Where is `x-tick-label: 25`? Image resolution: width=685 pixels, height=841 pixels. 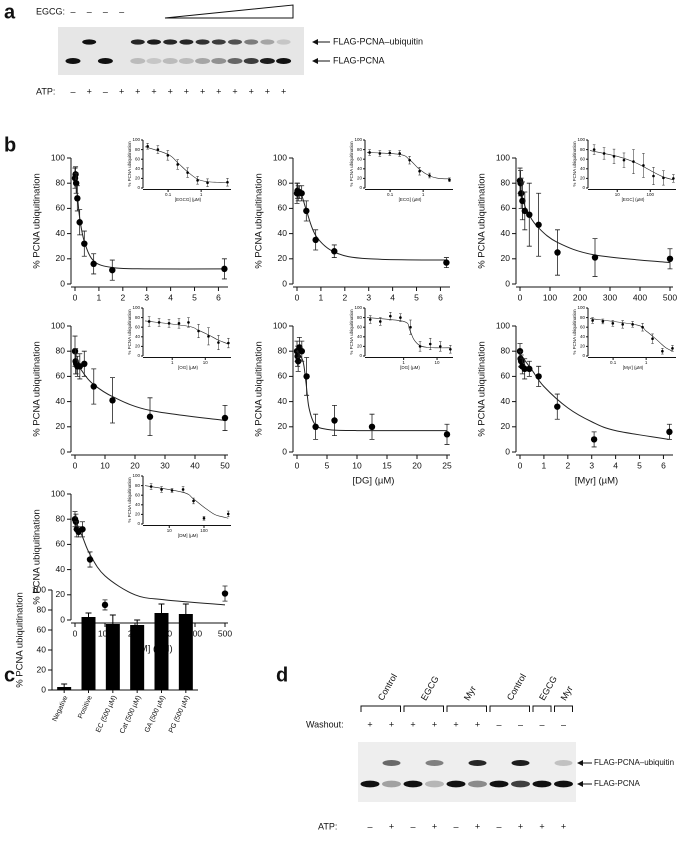
x-tick-label: 25 is located at coordinates (447, 465).